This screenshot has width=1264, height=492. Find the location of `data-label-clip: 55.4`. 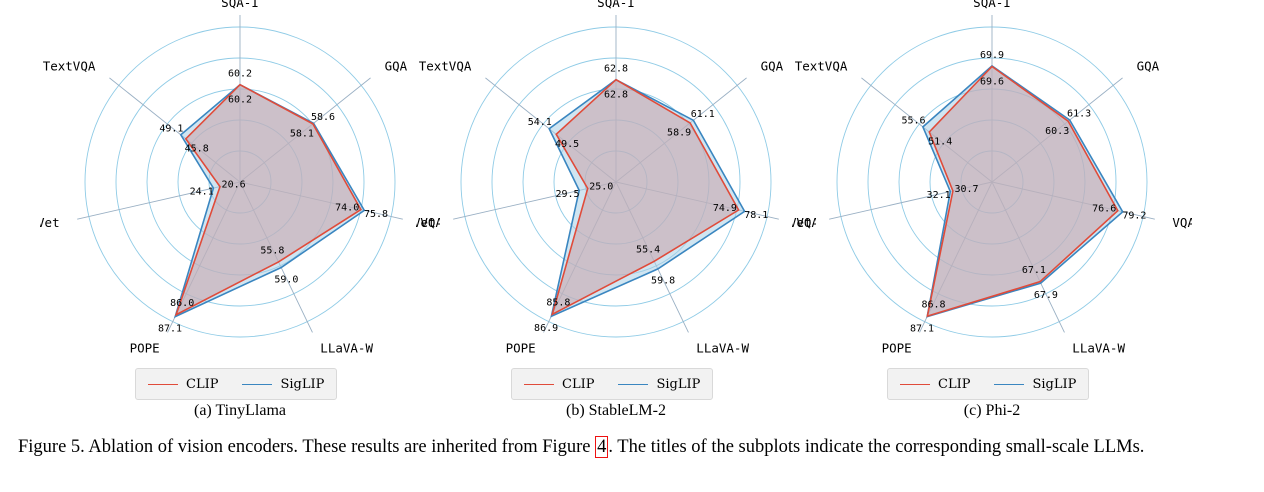

data-label-clip: 55.4 is located at coordinates (648, 250).